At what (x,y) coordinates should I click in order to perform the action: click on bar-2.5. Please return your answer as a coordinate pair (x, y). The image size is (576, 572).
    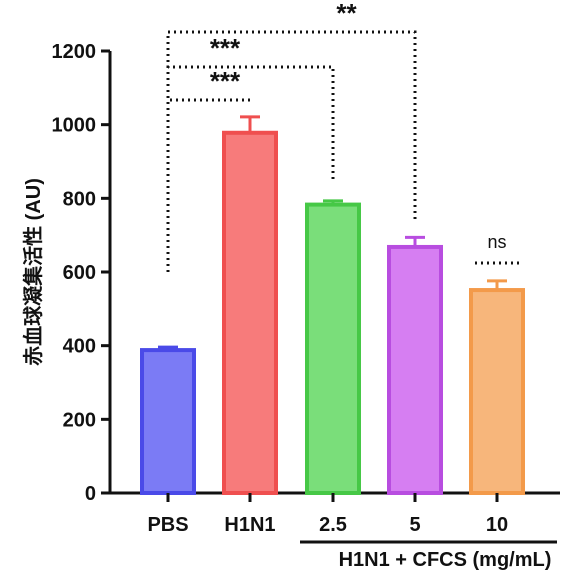
    Looking at the image, I should click on (333, 348).